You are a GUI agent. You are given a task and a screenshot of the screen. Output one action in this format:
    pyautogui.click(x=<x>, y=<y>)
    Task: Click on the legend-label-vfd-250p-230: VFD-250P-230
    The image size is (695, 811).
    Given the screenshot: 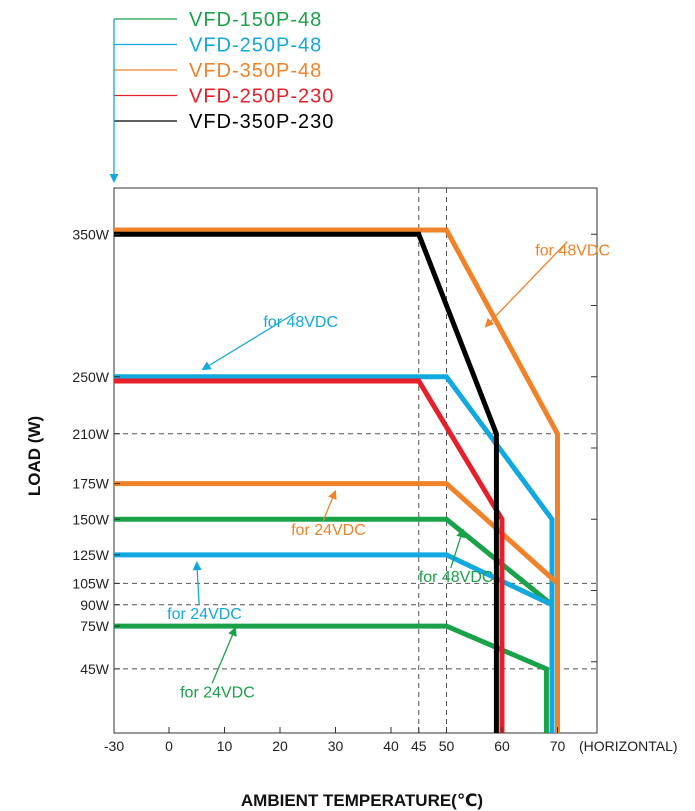 What is the action you would take?
    pyautogui.click(x=261, y=97)
    